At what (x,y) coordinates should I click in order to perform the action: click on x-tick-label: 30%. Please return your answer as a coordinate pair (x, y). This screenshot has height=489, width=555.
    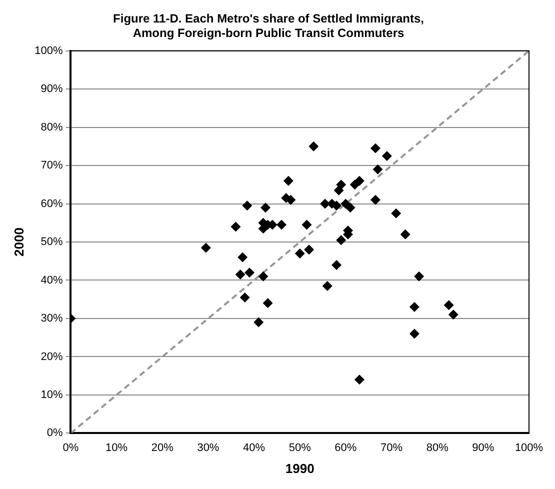
    Looking at the image, I should click on (208, 448).